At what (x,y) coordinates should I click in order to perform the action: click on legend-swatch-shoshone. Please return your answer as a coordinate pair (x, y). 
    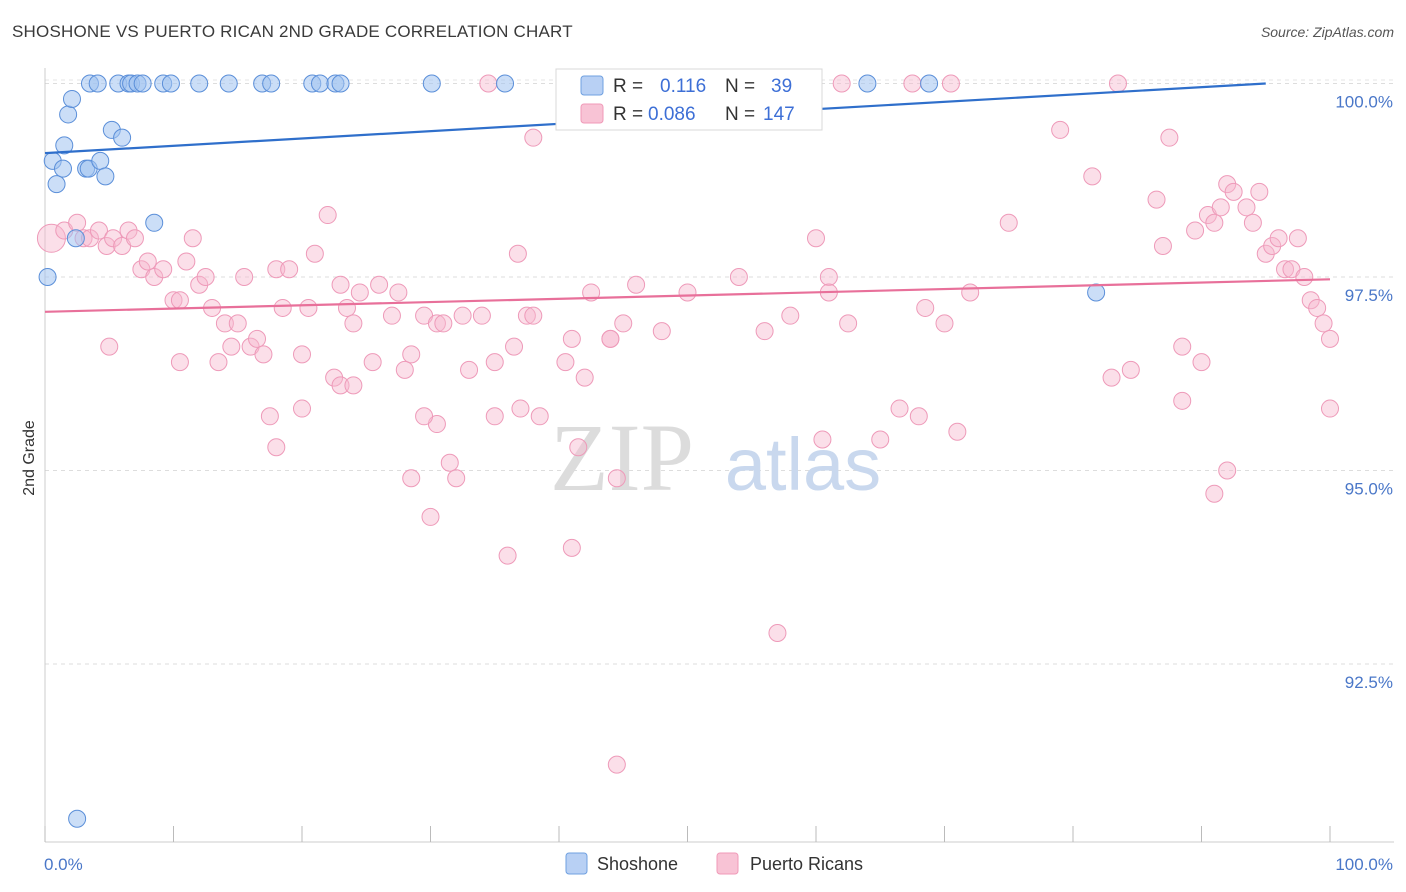
    Looking at the image, I should click on (592, 85).